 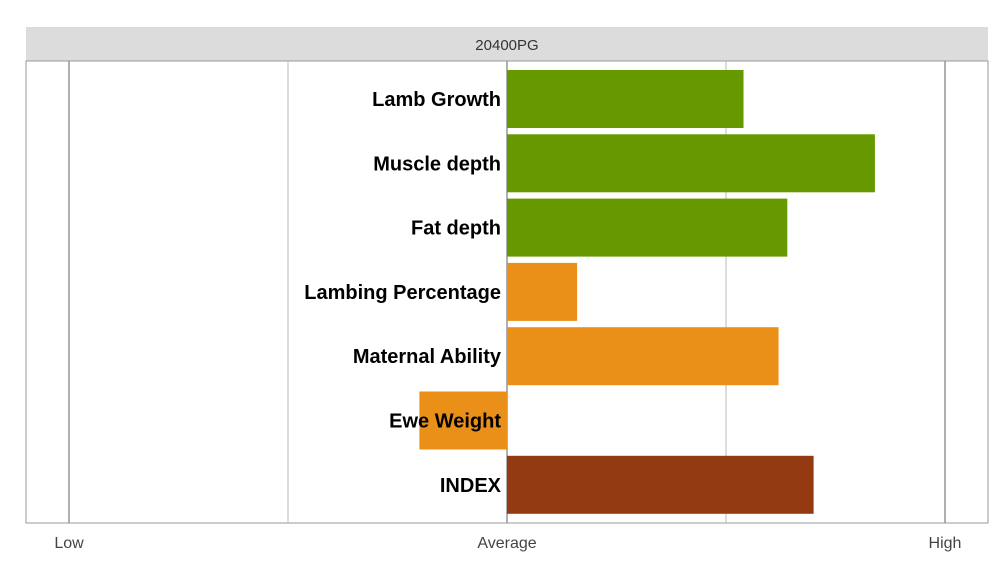 What do you see at coordinates (427, 357) in the screenshot?
I see `category-label-maternal-ability: Maternal Ability` at bounding box center [427, 357].